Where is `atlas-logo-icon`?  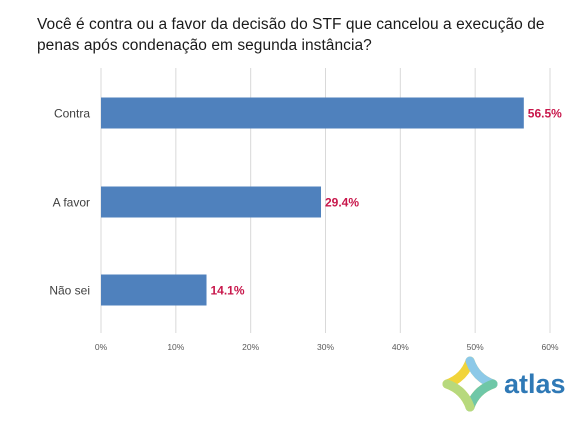
atlas-logo-icon is located at coordinates (470, 384).